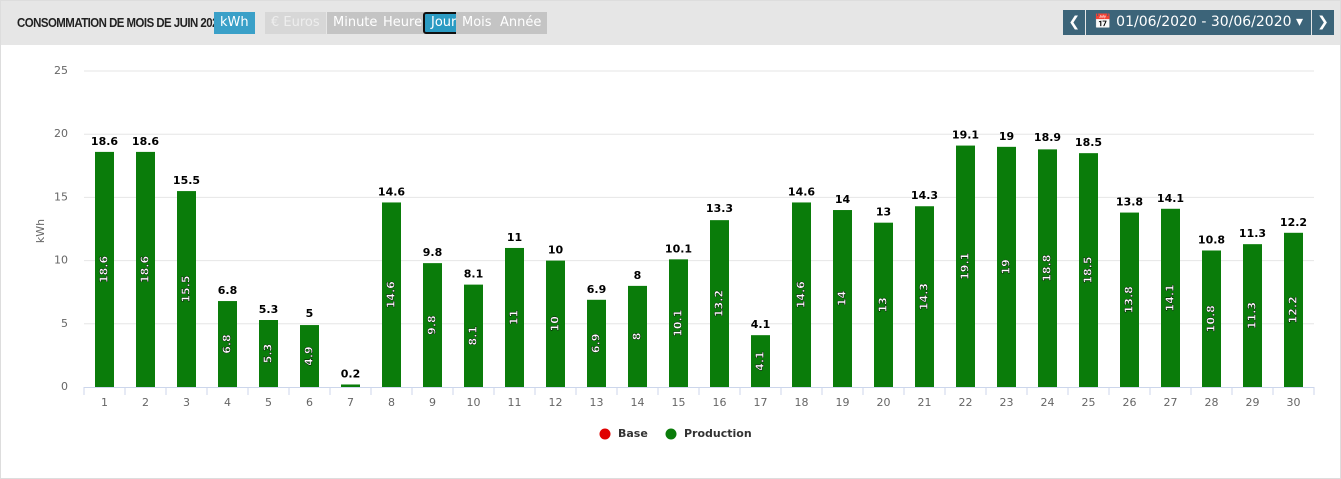 Image resolution: width=1341 pixels, height=479 pixels. I want to click on bar-inner-label: 8, so click(637, 337).